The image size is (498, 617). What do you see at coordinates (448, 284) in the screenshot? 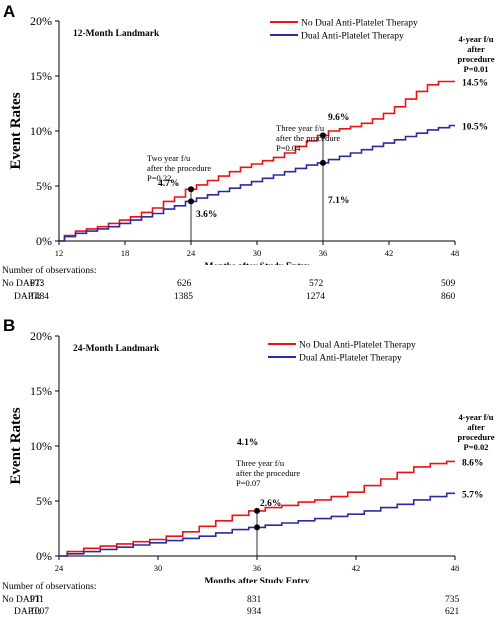
I see `obs-a-value: 509` at bounding box center [448, 284].